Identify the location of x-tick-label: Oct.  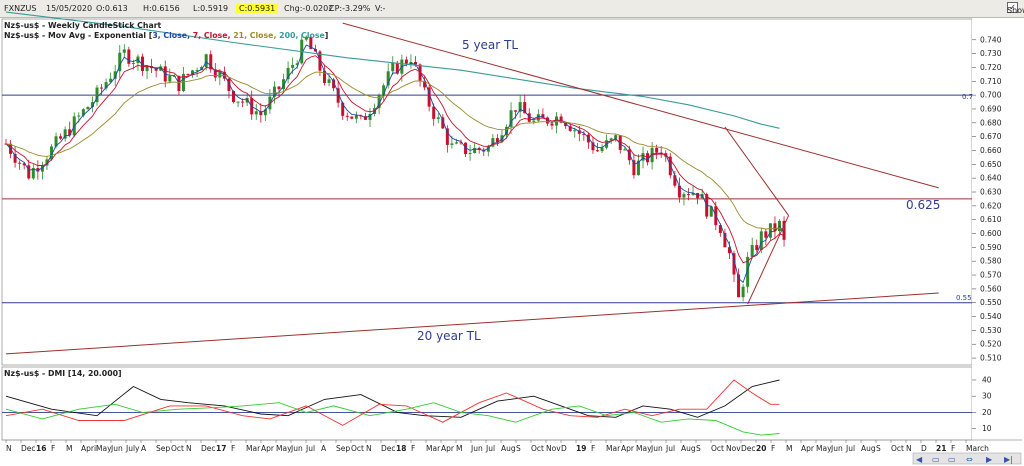
(897, 448).